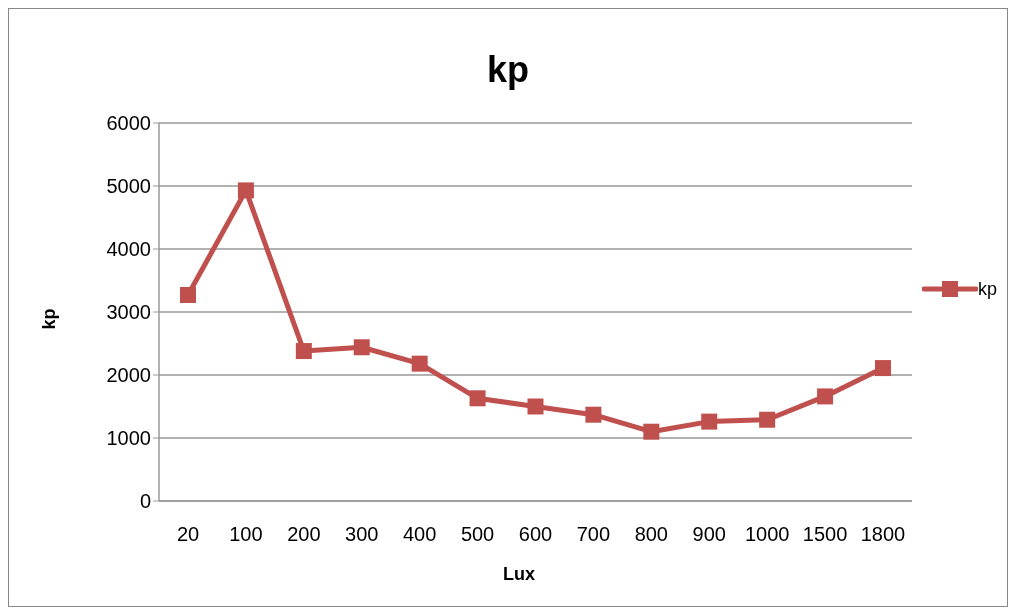  Describe the element at coordinates (519, 574) in the screenshot. I see `x-axis-title: Lux` at that location.